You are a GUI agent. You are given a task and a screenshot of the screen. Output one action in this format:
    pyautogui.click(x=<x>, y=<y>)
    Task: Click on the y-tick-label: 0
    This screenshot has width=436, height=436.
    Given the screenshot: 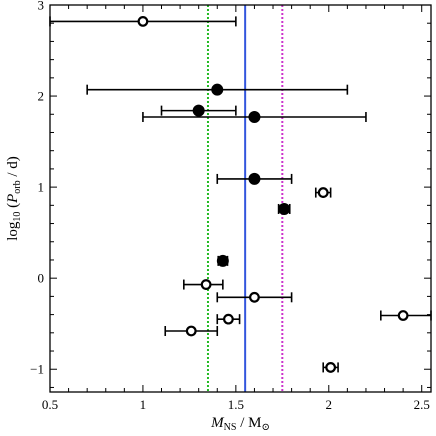 What is the action you would take?
    pyautogui.click(x=41, y=278)
    